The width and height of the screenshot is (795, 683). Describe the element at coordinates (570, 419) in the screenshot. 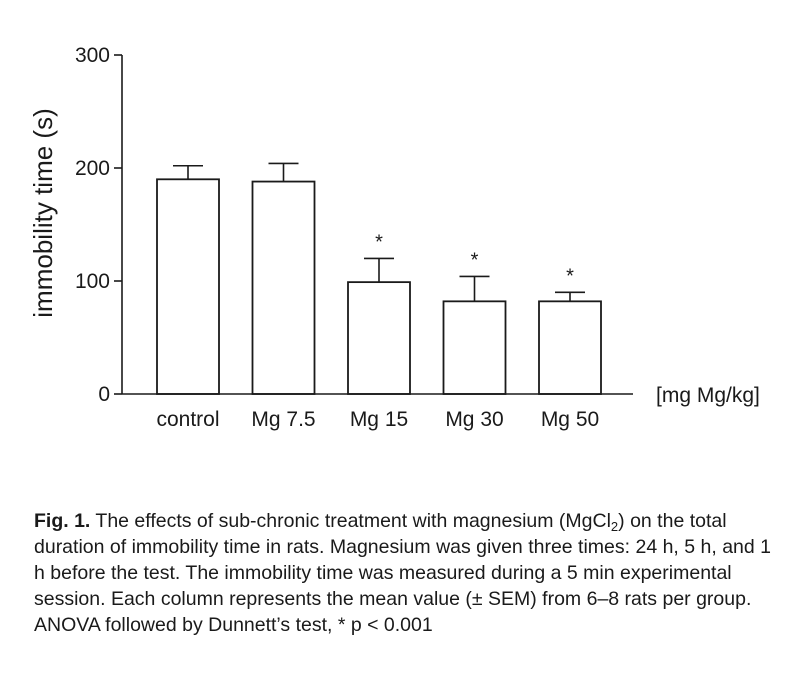

I see `x-tick-label: Mg 50` at that location.